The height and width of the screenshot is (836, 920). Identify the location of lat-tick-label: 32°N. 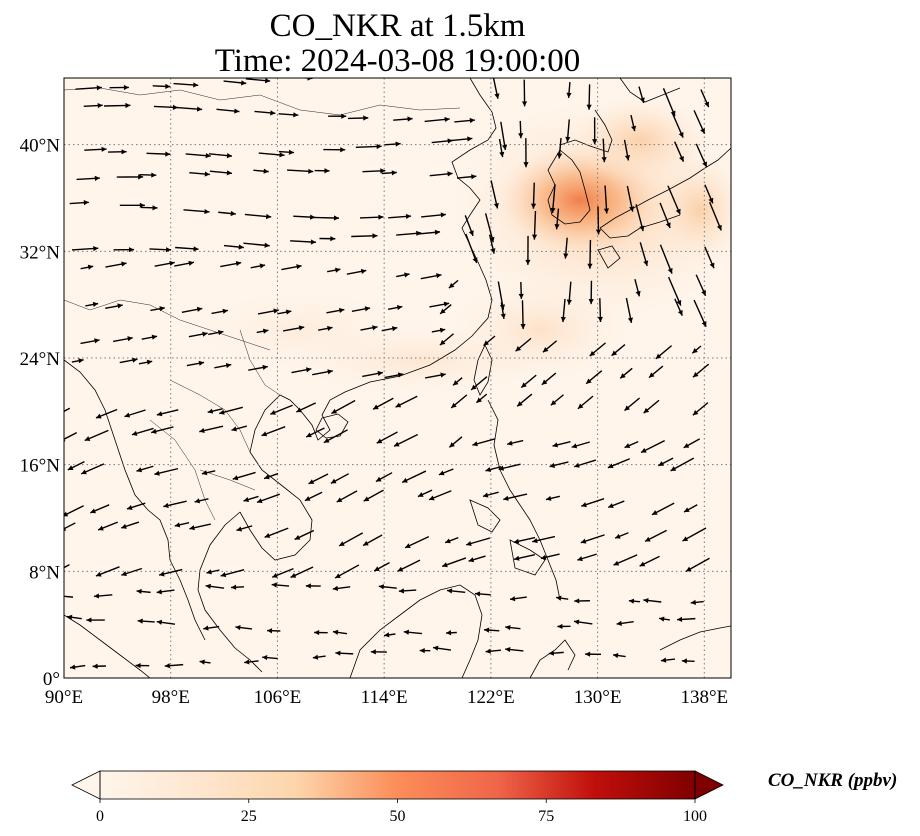
(40, 252).